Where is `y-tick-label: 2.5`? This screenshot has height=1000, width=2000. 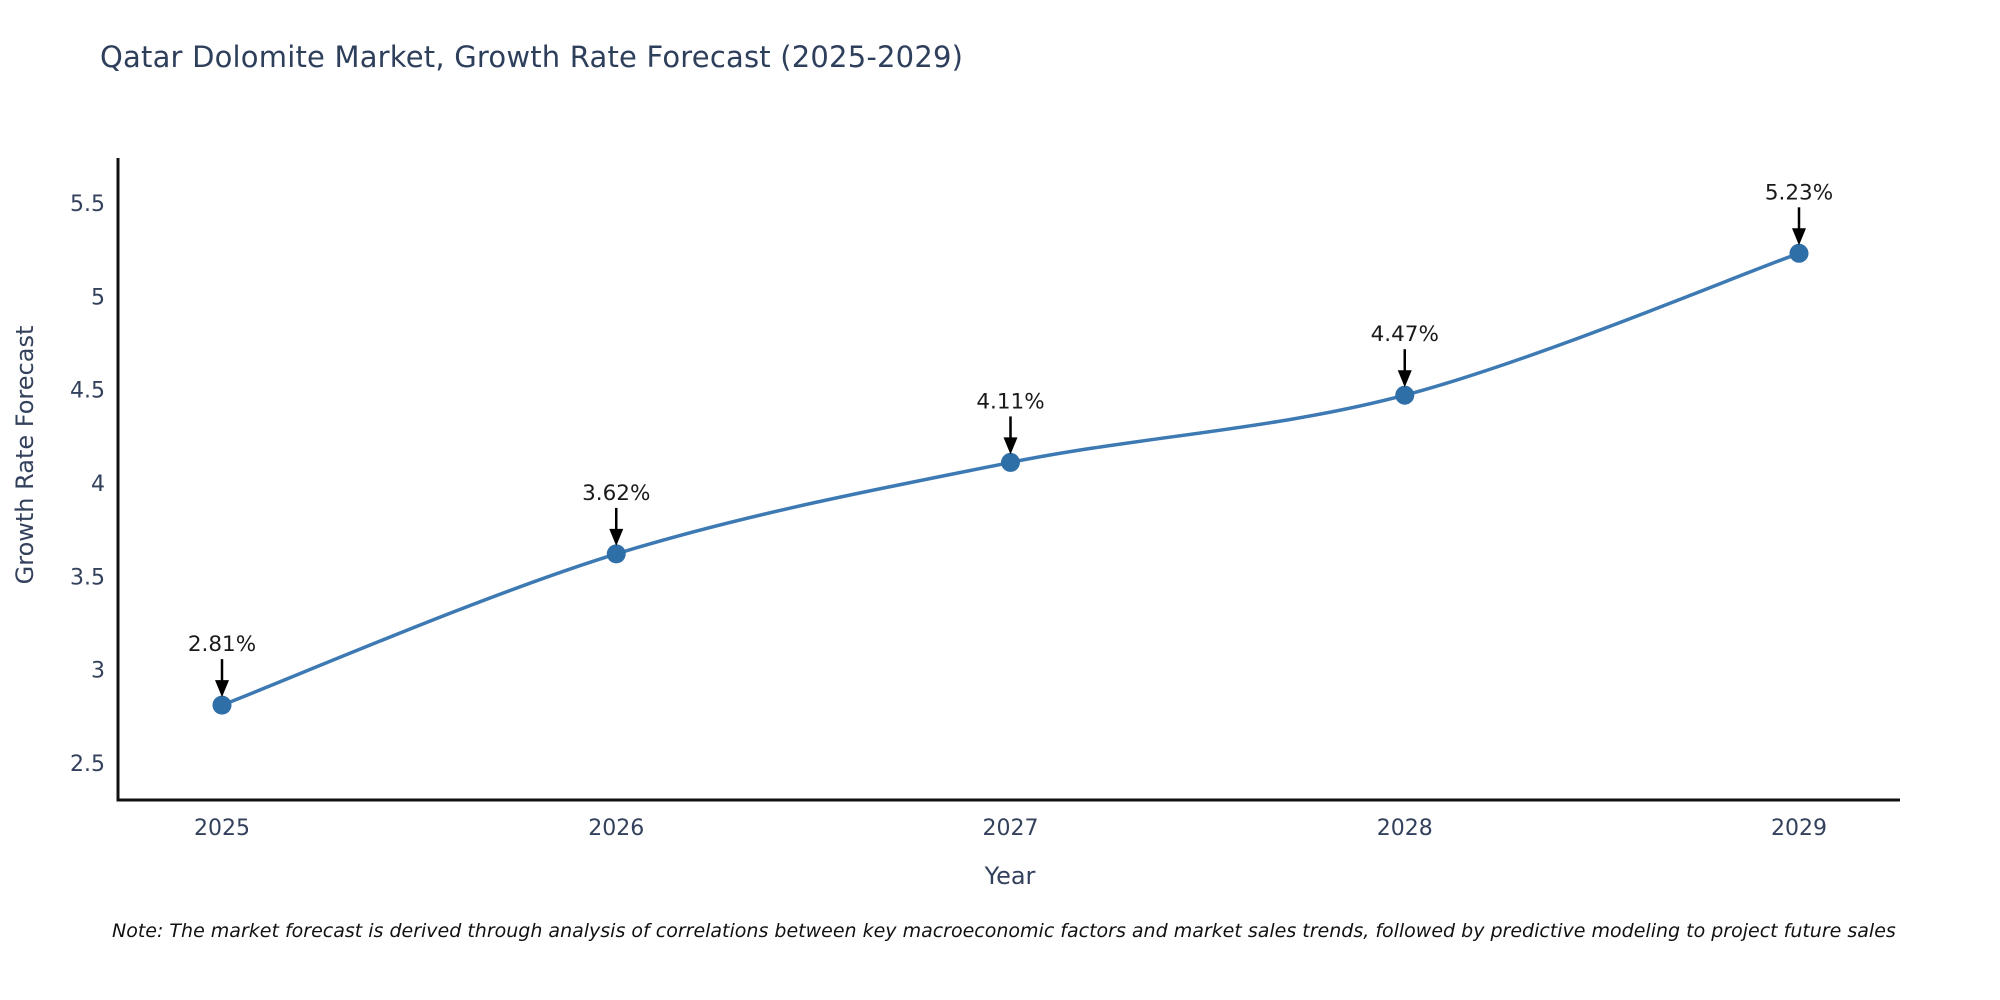 y-tick-label: 2.5 is located at coordinates (87, 764).